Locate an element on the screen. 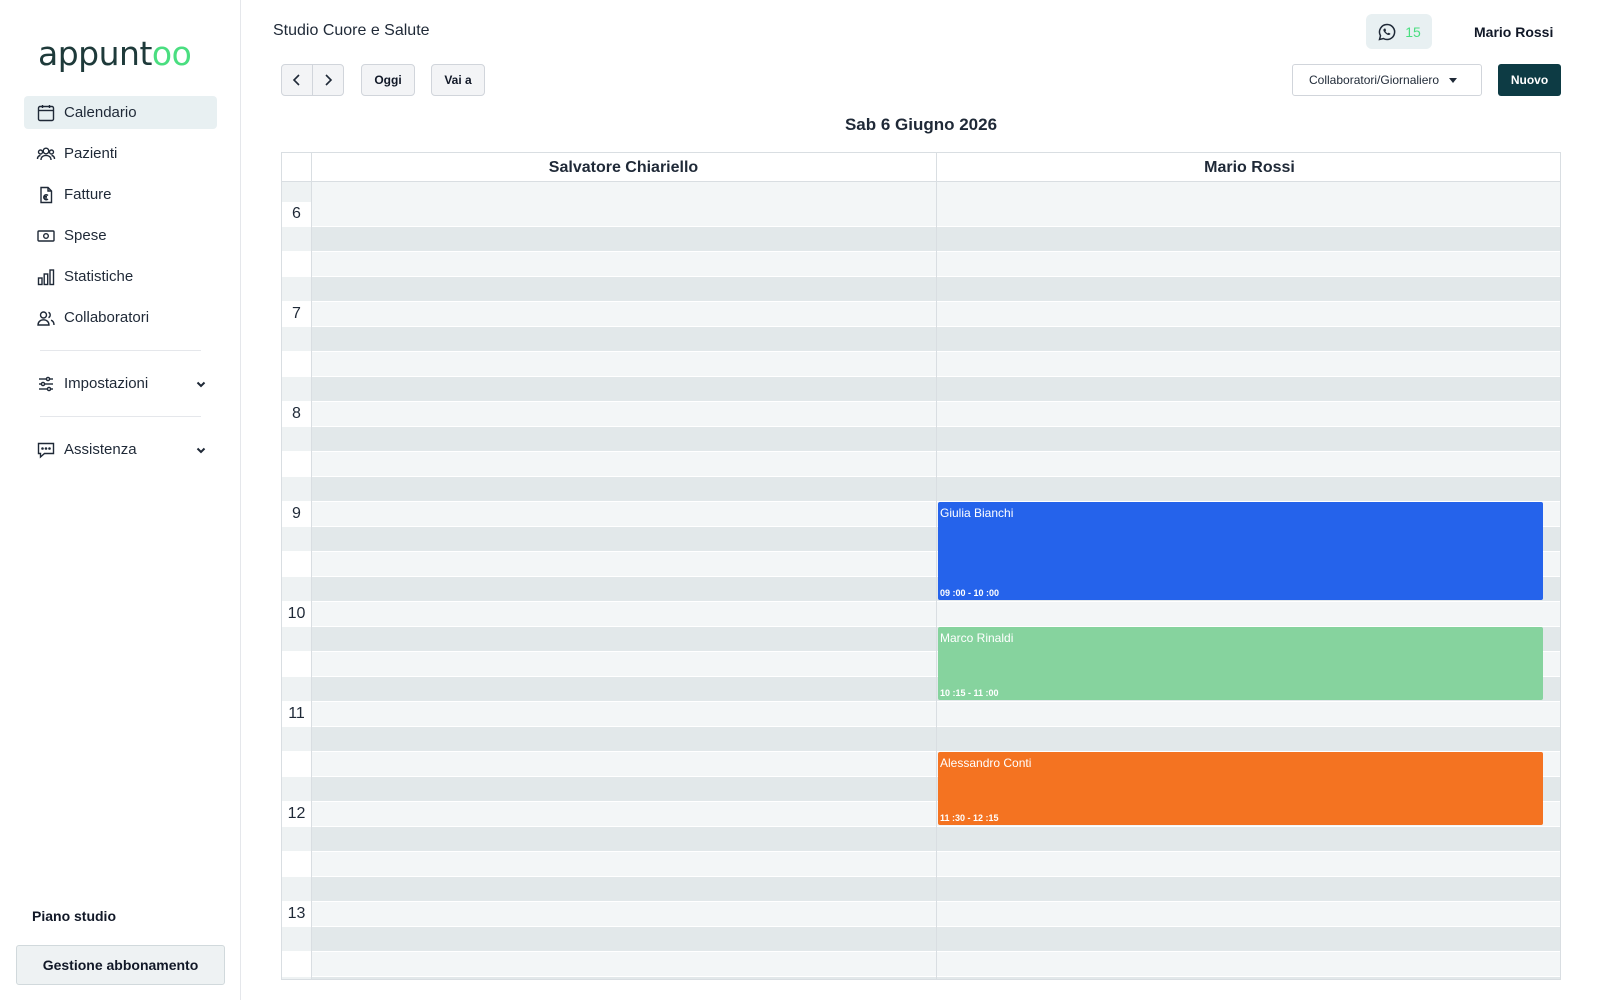  invoice-euro-icon is located at coordinates (46, 195).